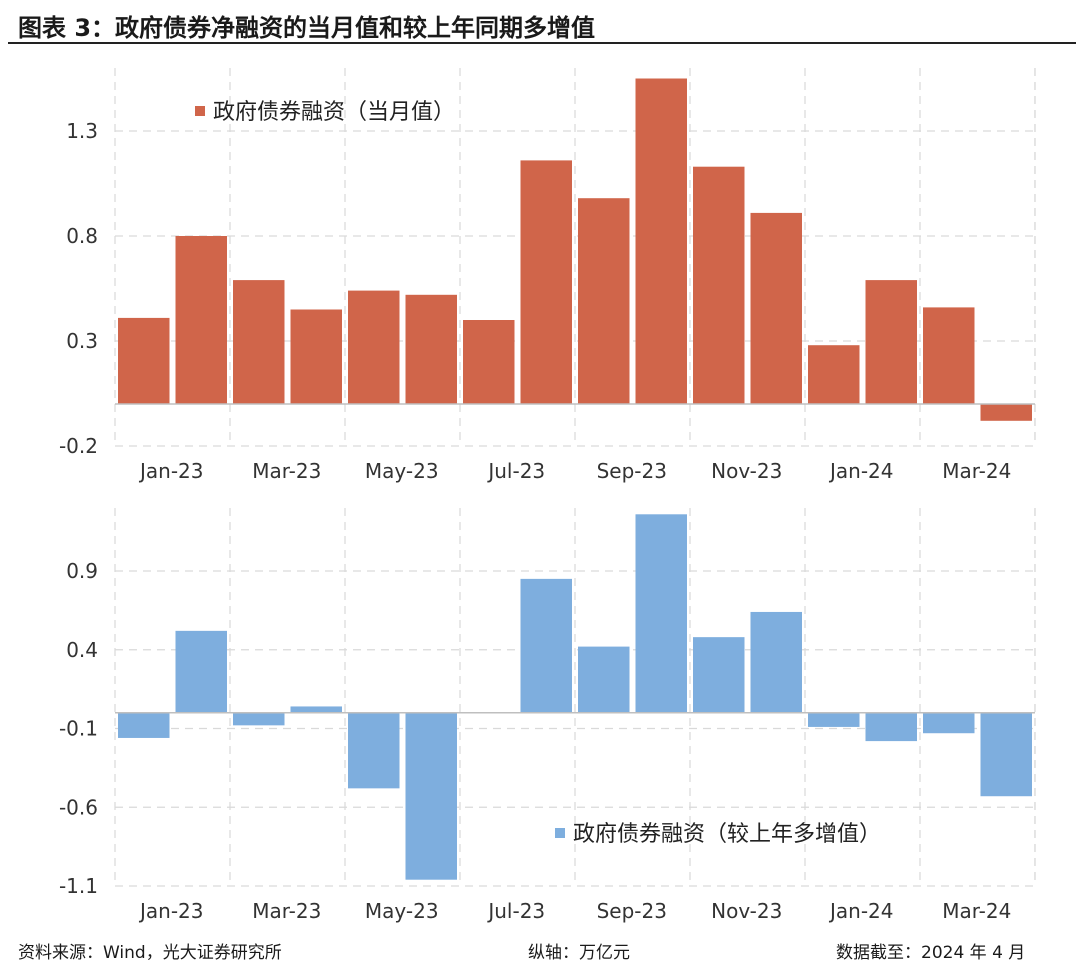  Describe the element at coordinates (78, 886) in the screenshot. I see `y-tick-label: -1.1` at that location.